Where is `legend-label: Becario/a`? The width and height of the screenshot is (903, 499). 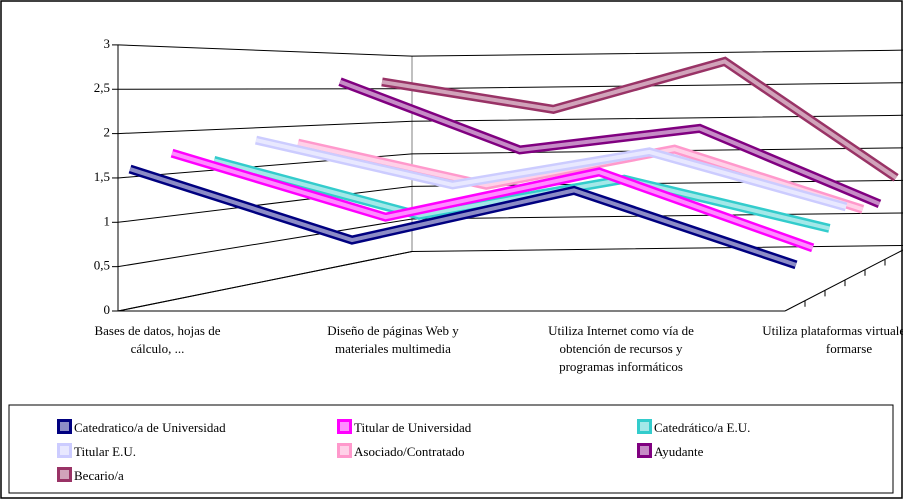 legend-label: Becario/a is located at coordinates (99, 475).